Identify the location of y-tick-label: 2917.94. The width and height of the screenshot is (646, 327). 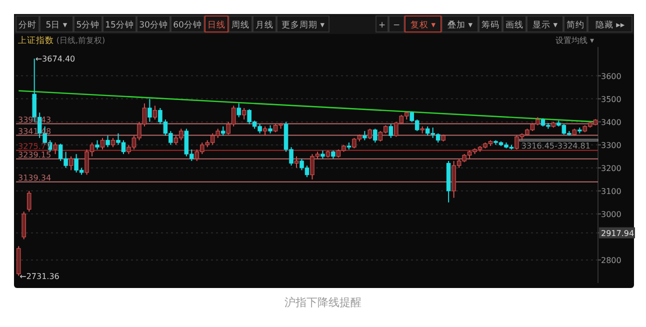
(617, 233).